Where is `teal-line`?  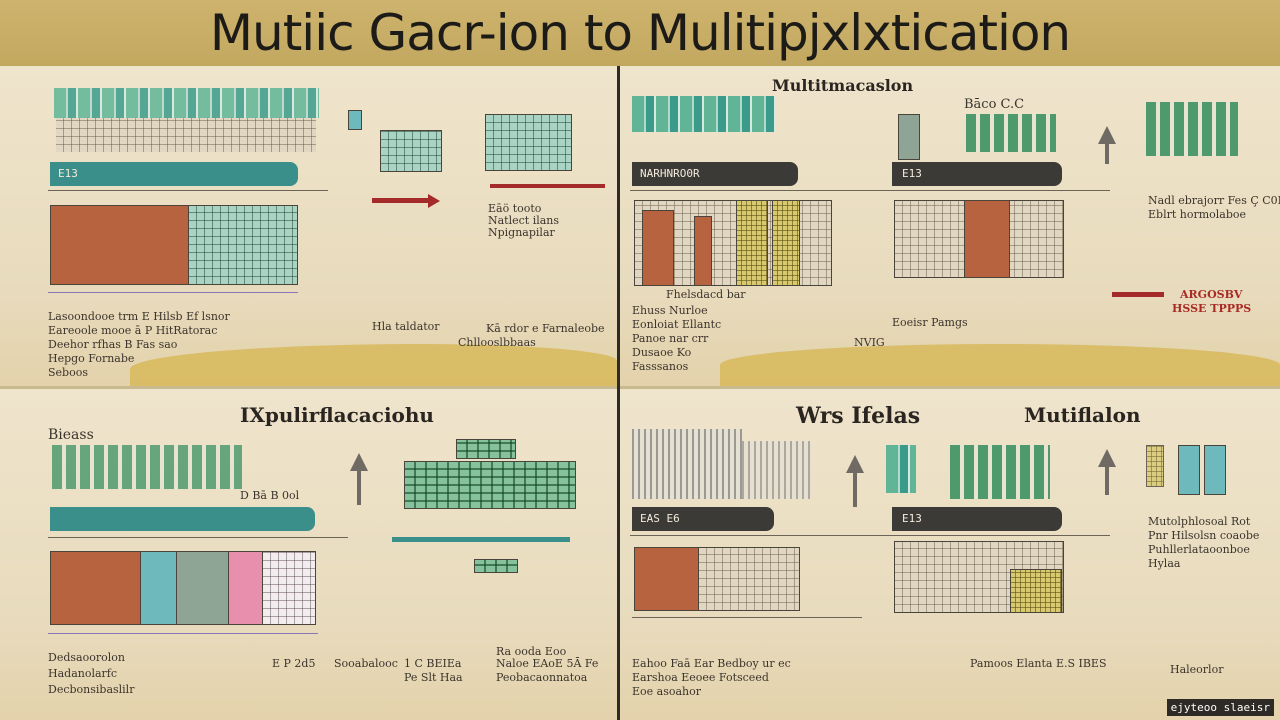 teal-line is located at coordinates (481, 539).